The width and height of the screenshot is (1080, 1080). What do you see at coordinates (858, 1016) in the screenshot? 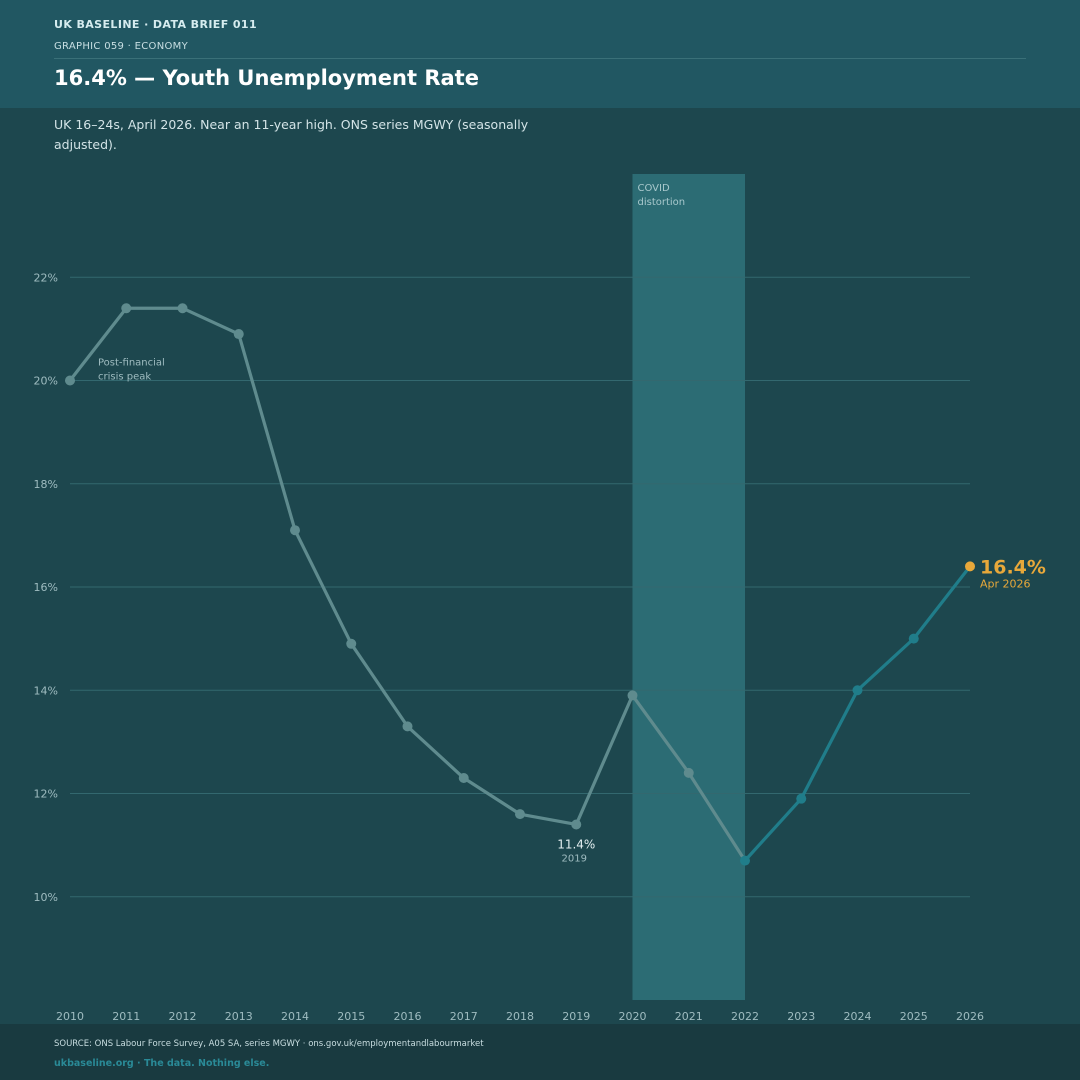
I see `x-tick-label: 2024` at bounding box center [858, 1016].